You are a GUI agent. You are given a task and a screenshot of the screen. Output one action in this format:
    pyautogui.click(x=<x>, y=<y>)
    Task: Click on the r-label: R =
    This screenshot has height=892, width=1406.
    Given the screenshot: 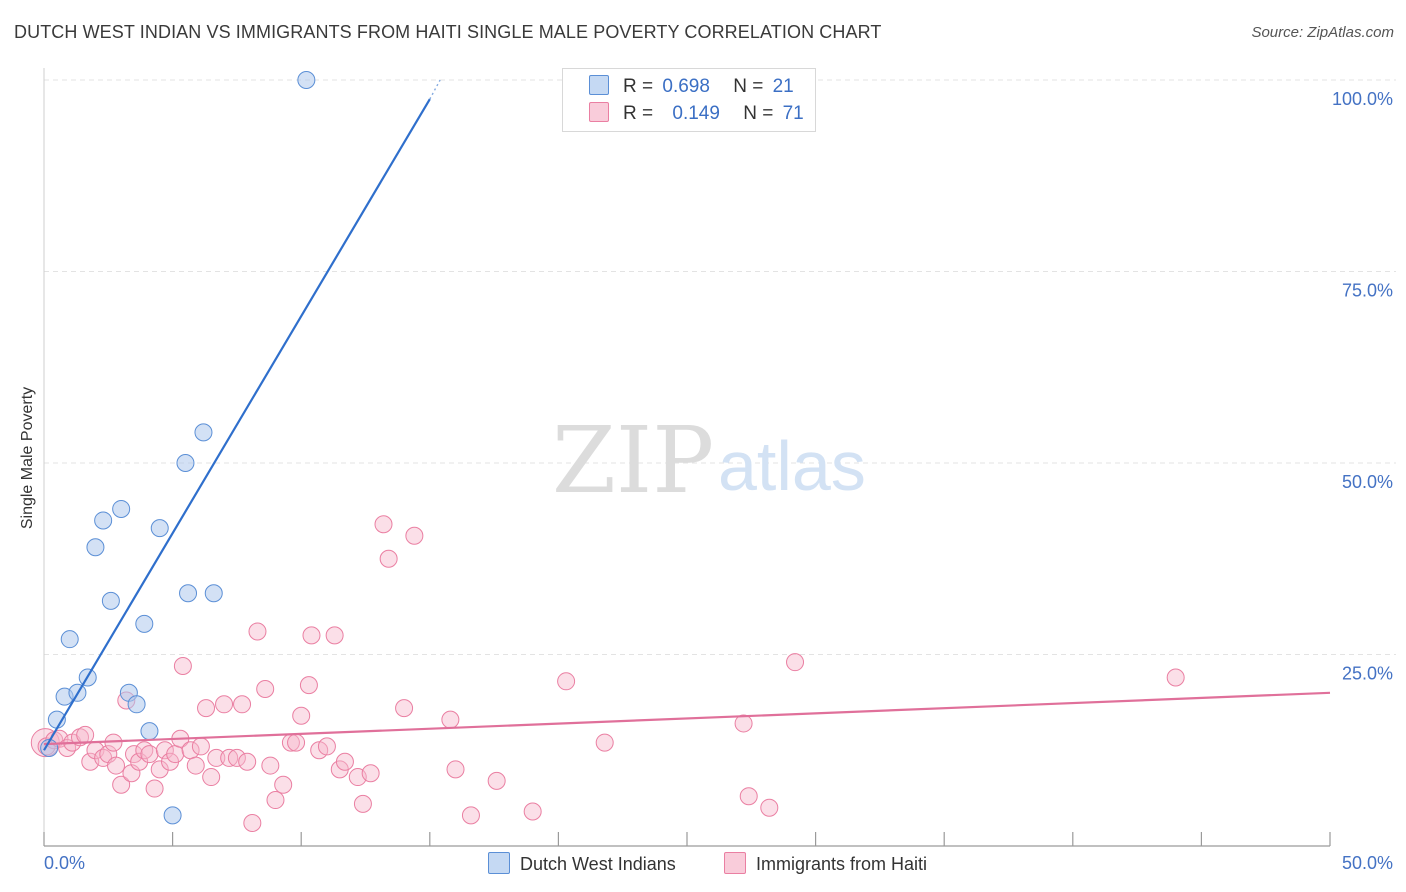 What is the action you would take?
    pyautogui.click(x=638, y=86)
    